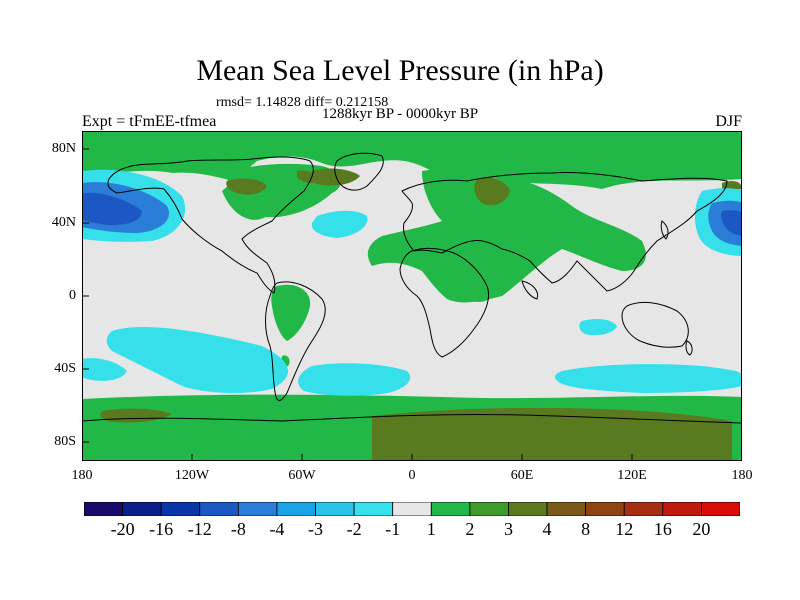 Image resolution: width=800 pixels, height=600 pixels. Describe the element at coordinates (701, 529) in the screenshot. I see `colorbar-label: 20` at that location.